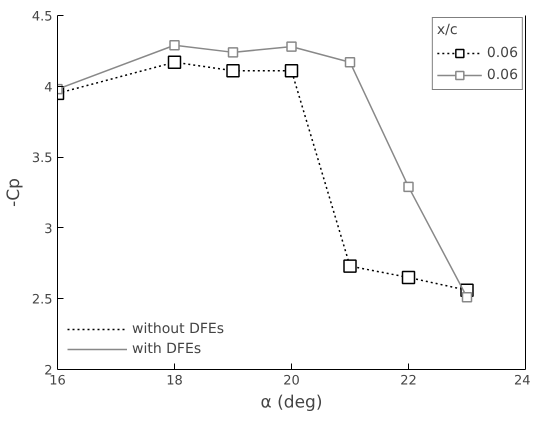 The image size is (543, 424). Describe the element at coordinates (42, 17) in the screenshot. I see `y-tick-label: 4.5` at that location.